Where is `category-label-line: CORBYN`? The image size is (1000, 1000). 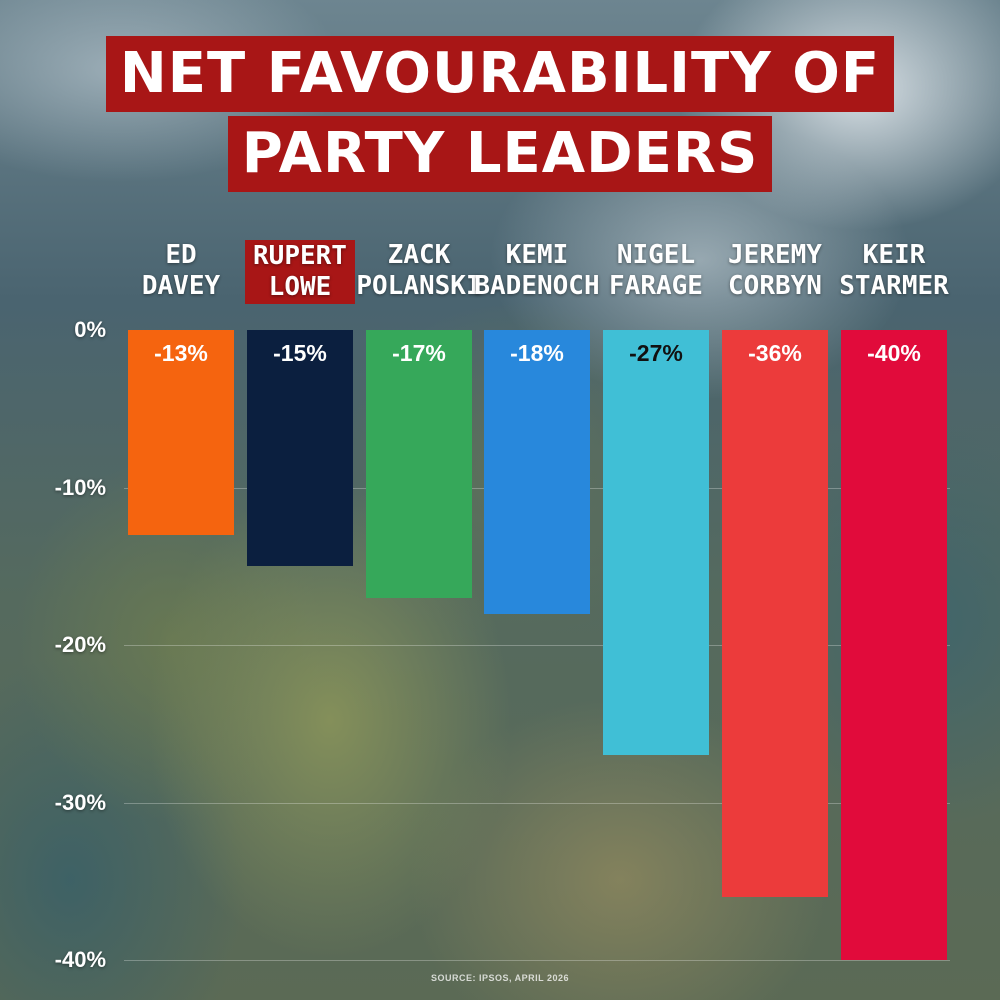 category-label-line: CORBYN is located at coordinates (775, 286).